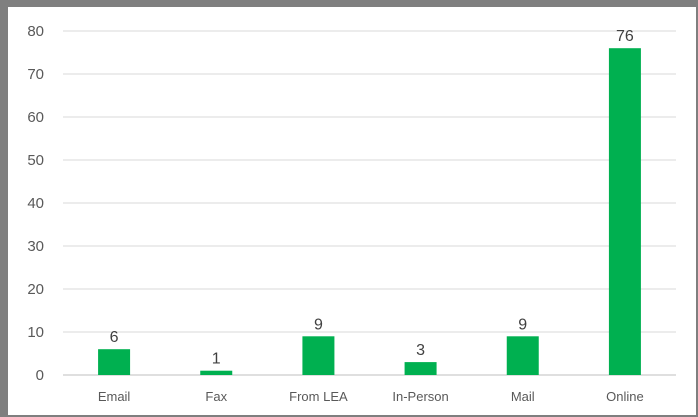  I want to click on y-tick-label: 0, so click(40, 375).